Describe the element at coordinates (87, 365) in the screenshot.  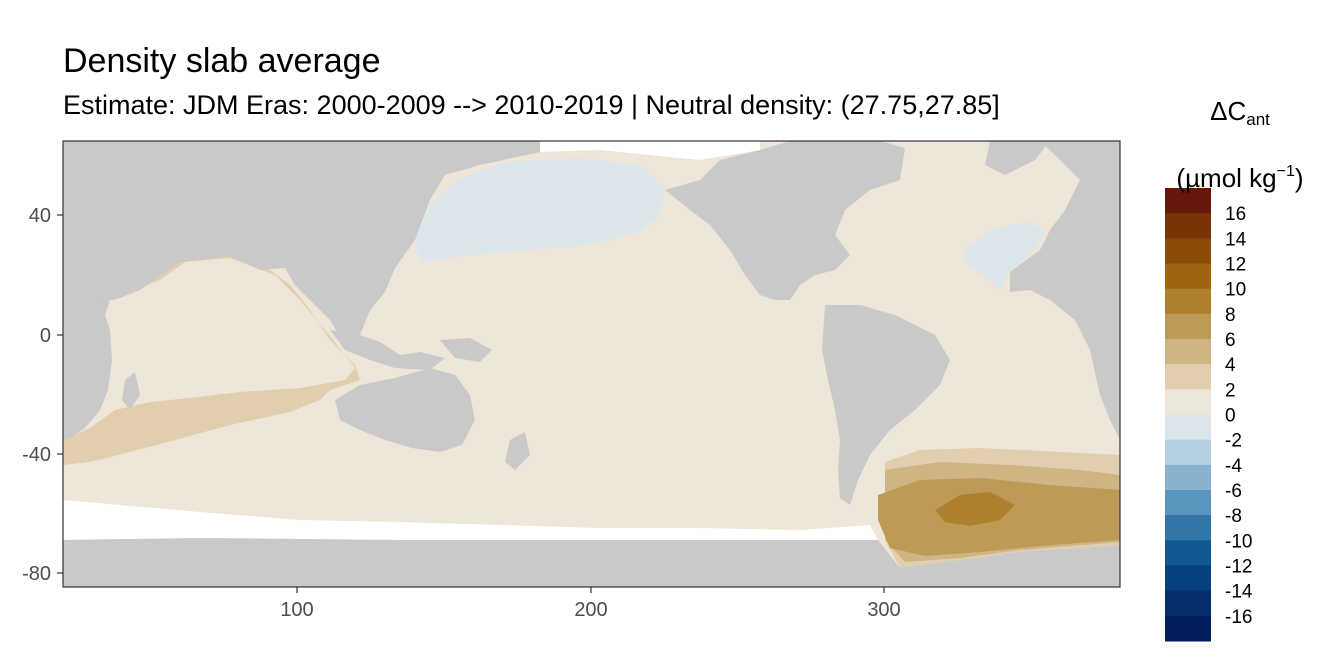
I see `africa-landmass` at that location.